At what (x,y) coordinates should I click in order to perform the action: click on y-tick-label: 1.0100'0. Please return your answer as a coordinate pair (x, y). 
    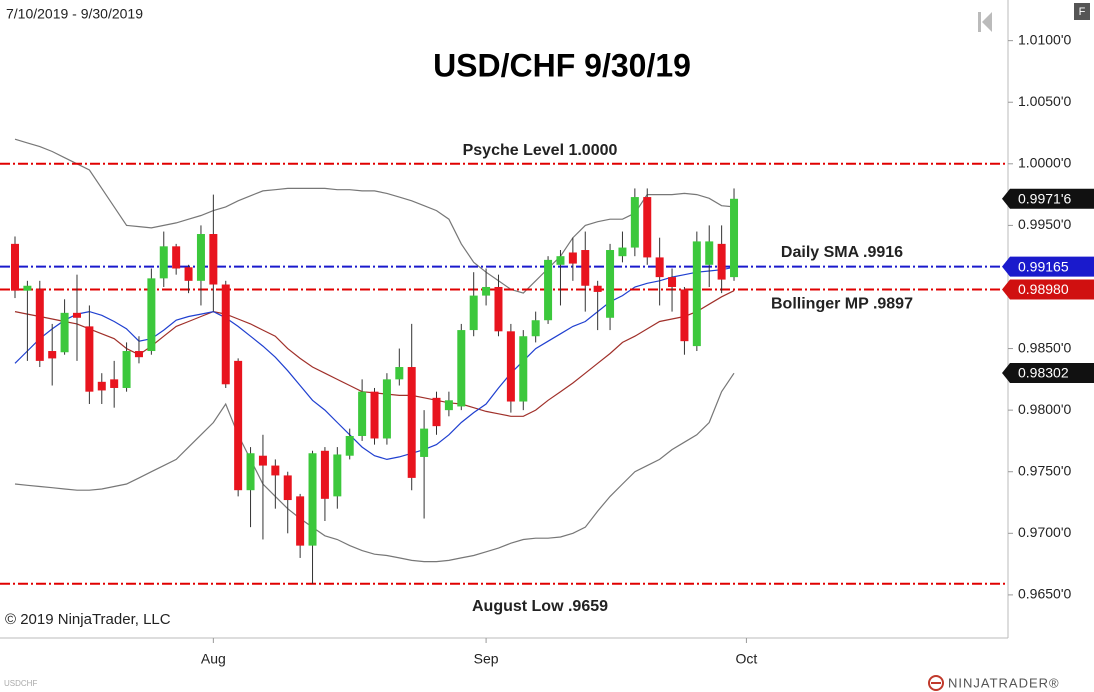
    Looking at the image, I should click on (1044, 39).